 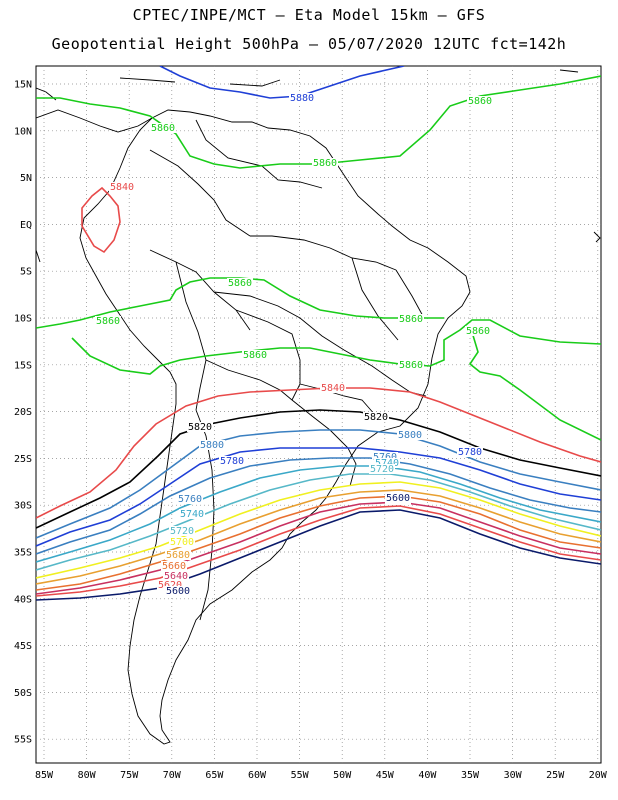 What do you see at coordinates (385, 775) in the screenshot?
I see `lon-tick-label: 45W` at bounding box center [385, 775].